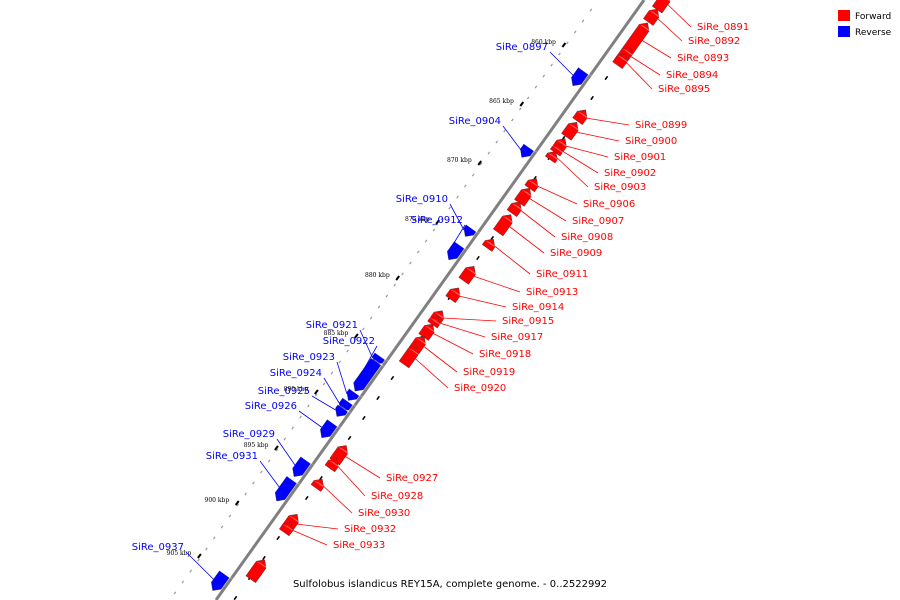 This screenshot has height=600, width=900. What do you see at coordinates (661, 125) in the screenshot?
I see `gene-label-forward: SiRe_0899` at bounding box center [661, 125].